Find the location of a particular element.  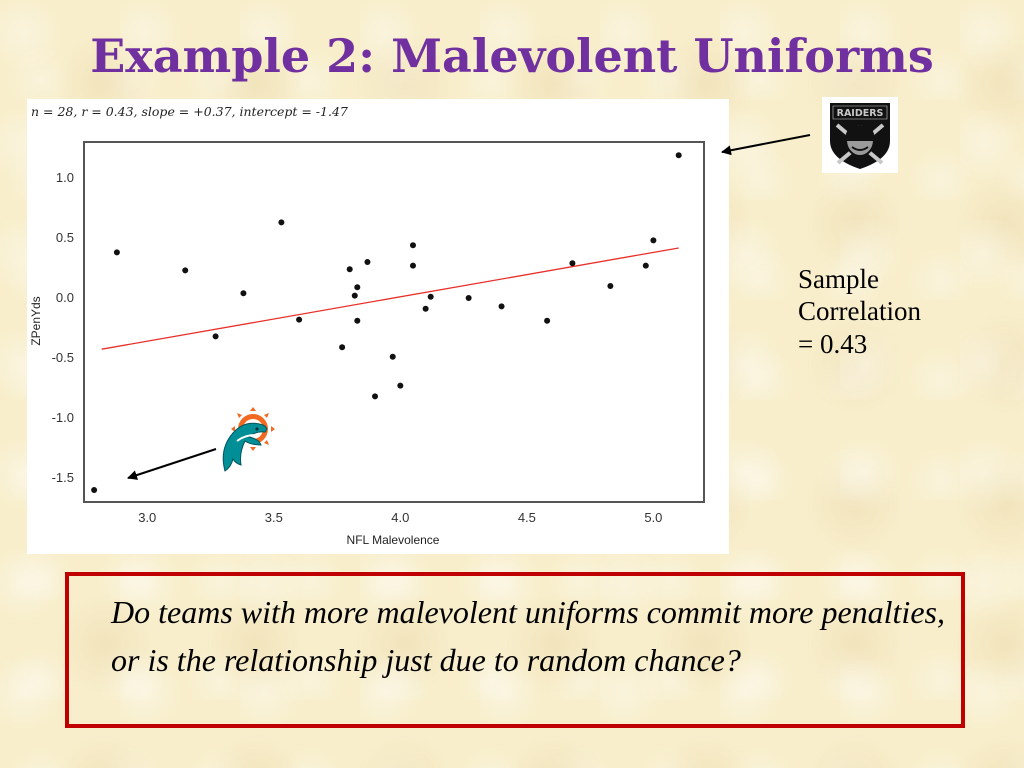

x-axis-ticks: 3.0 3.5 4.0 4.5 5.0 is located at coordinates (400, 517).